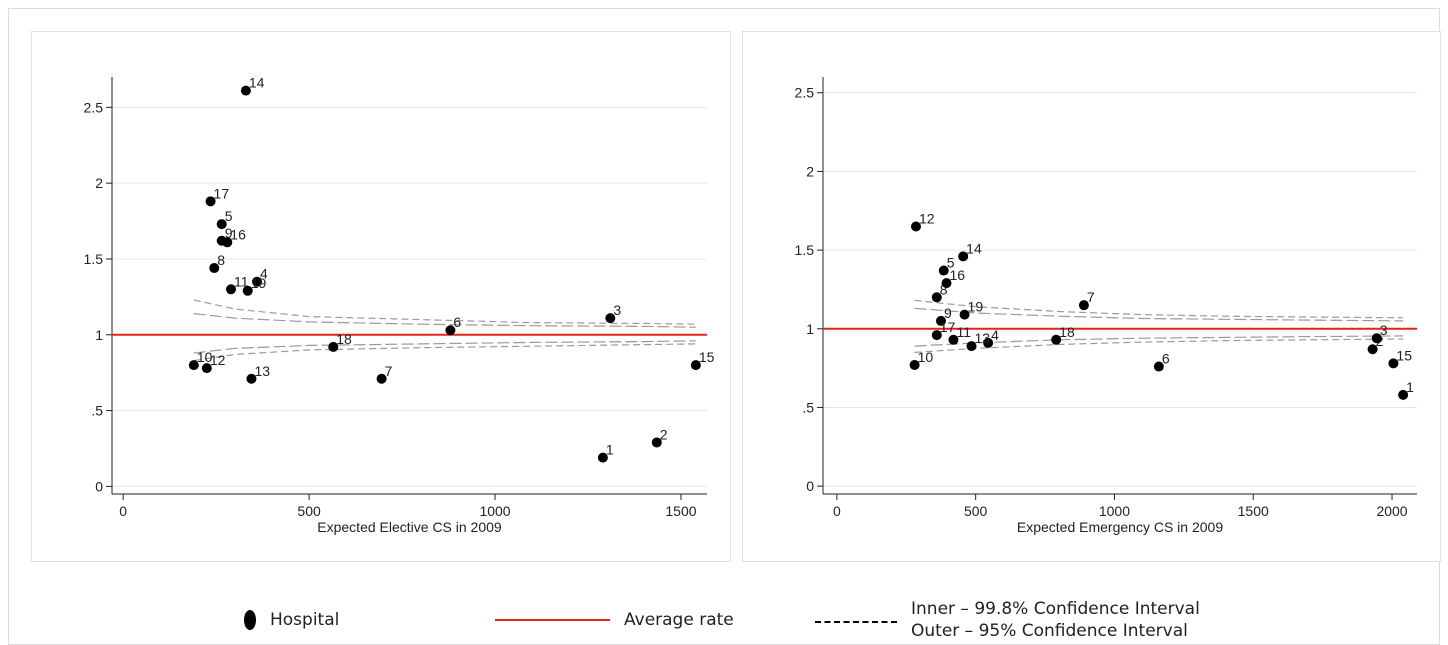 This screenshot has width=1448, height=645. Describe the element at coordinates (238, 234) in the screenshot. I see `elective-hospital-label-16: 16` at that location.